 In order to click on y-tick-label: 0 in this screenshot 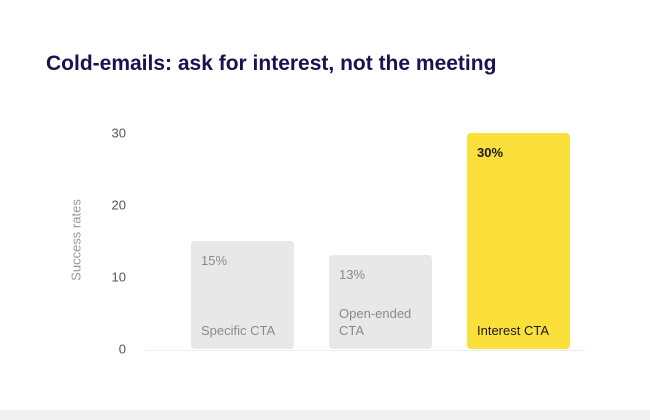, I will do `click(122, 349)`.